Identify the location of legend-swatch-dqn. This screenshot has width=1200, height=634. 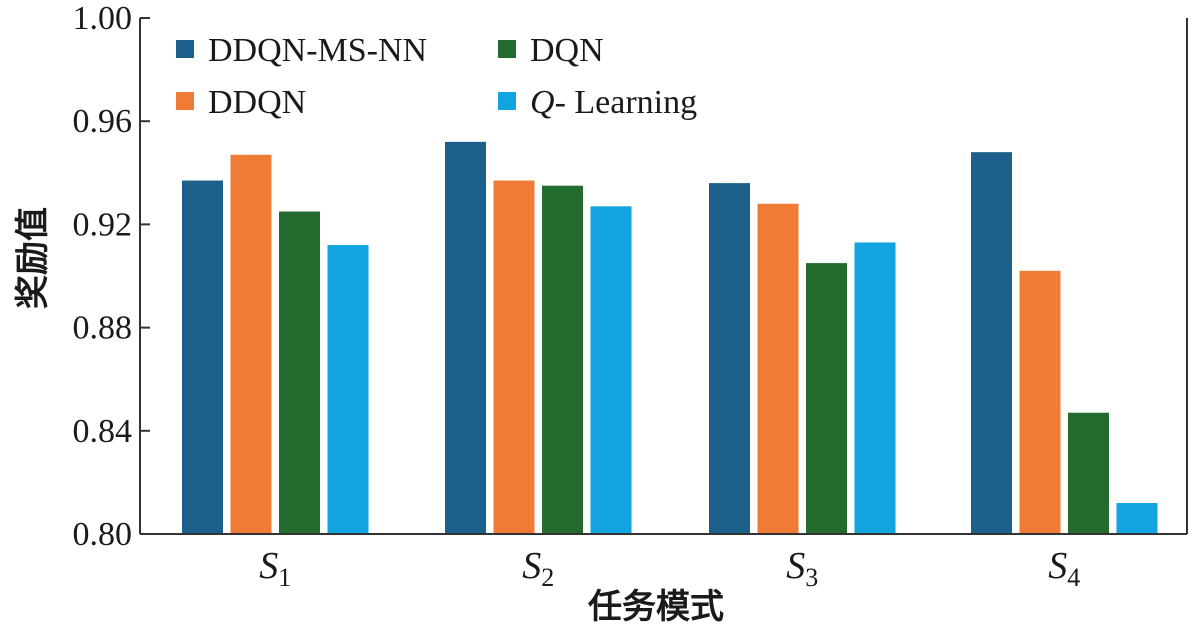
(507, 49).